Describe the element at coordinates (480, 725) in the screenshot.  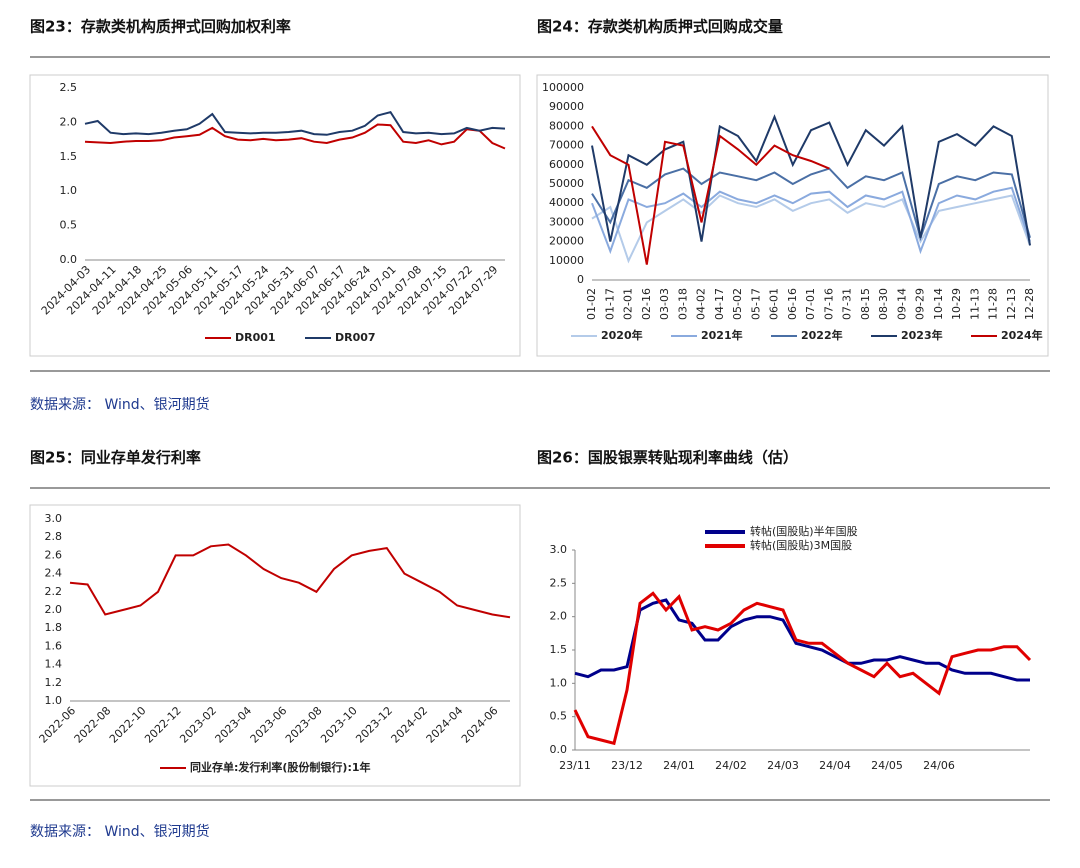
I see `x-tick-label: 2024-06` at that location.